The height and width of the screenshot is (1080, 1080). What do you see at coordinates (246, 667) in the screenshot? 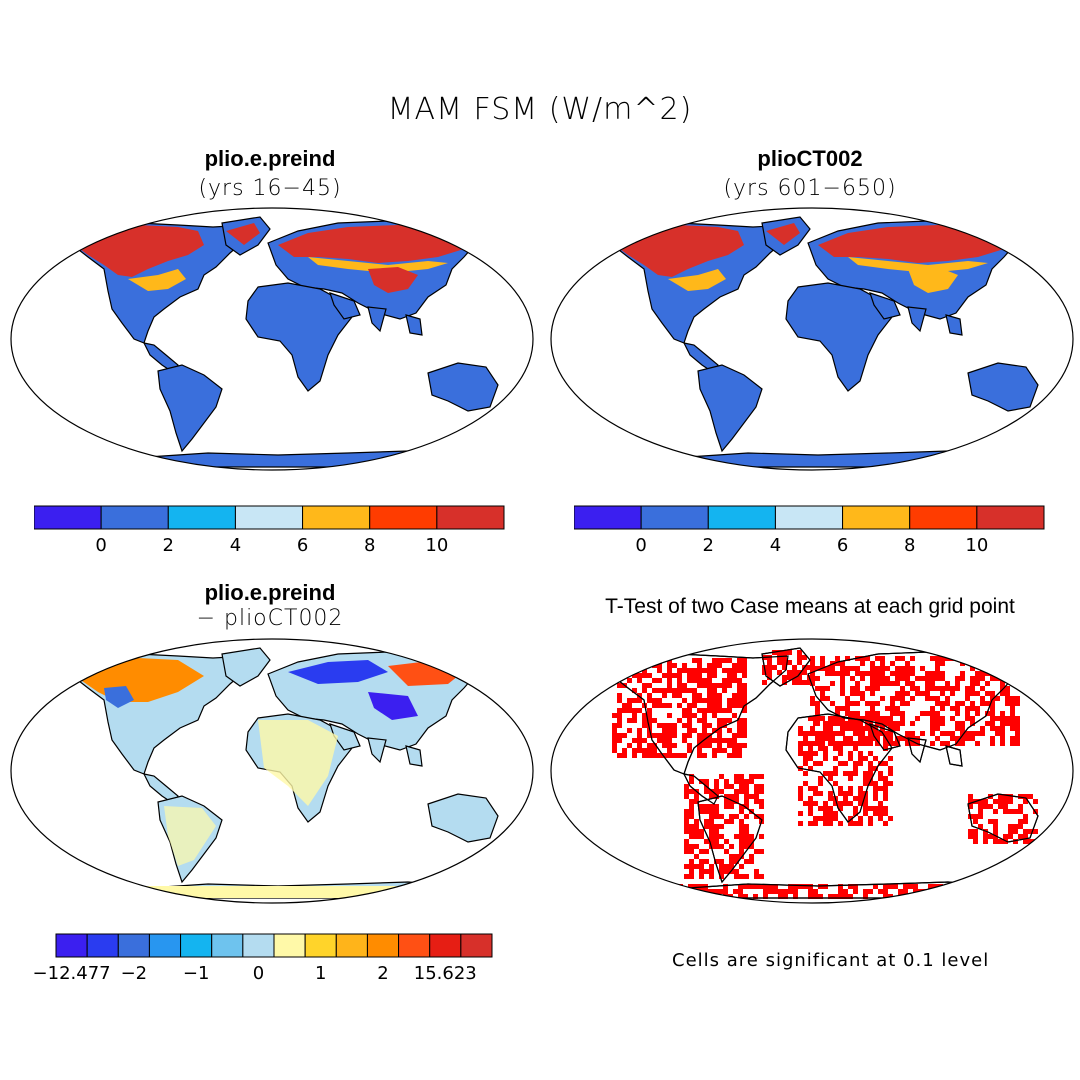
I see `land-greenland` at bounding box center [246, 667].